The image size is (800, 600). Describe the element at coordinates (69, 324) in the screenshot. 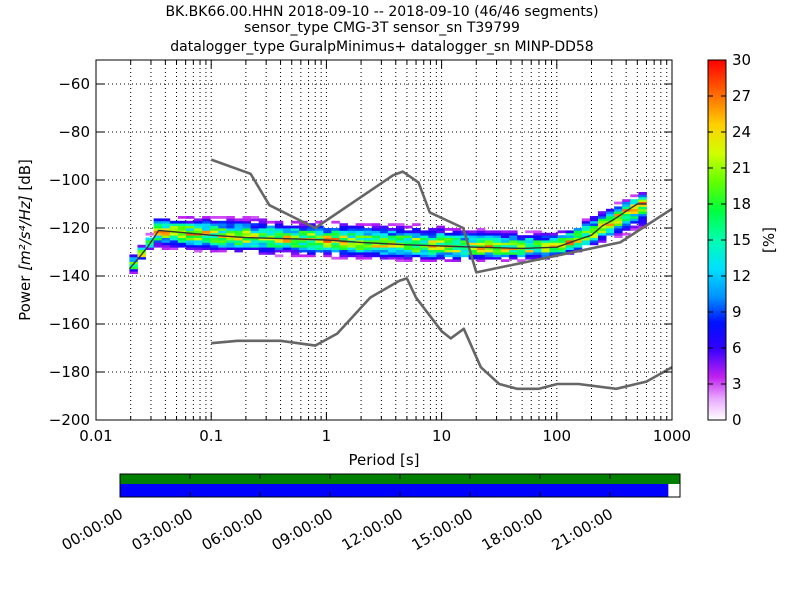

I see `y-tick-label: −160` at that location.